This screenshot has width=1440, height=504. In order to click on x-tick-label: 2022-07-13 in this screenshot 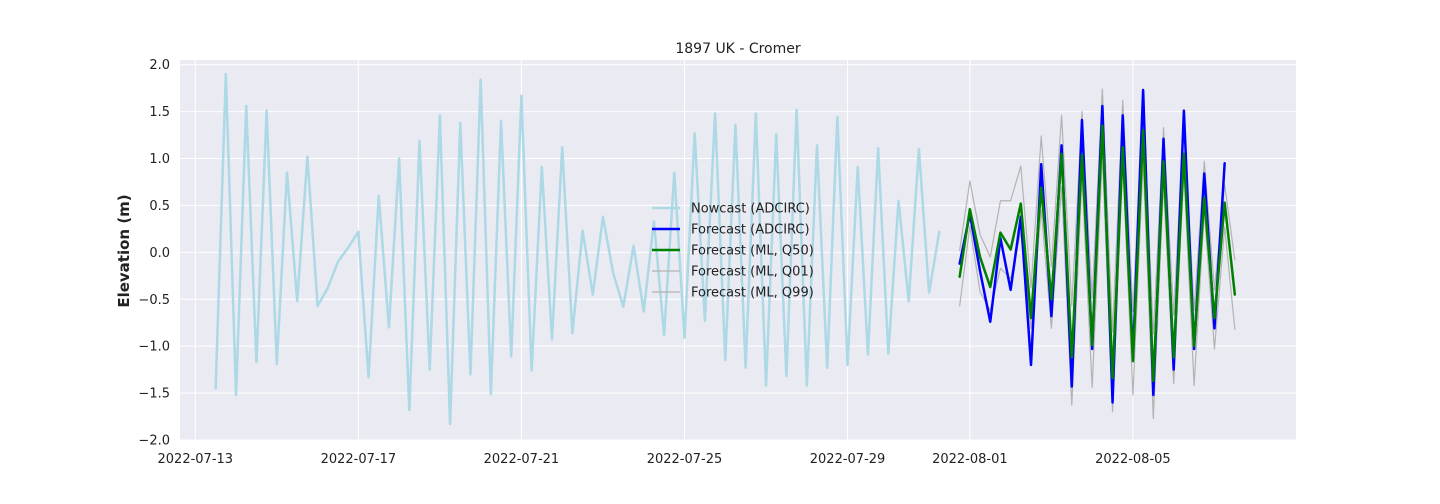, I will do `click(196, 459)`.